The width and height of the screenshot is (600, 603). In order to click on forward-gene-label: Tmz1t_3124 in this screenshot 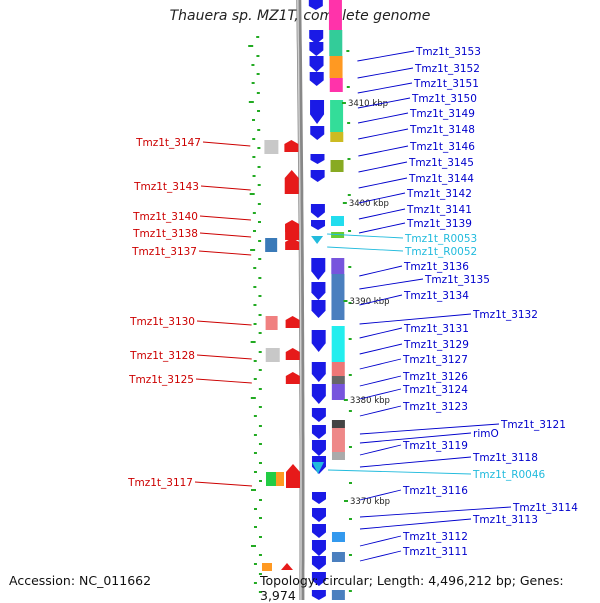, I will do `click(435, 390)`.